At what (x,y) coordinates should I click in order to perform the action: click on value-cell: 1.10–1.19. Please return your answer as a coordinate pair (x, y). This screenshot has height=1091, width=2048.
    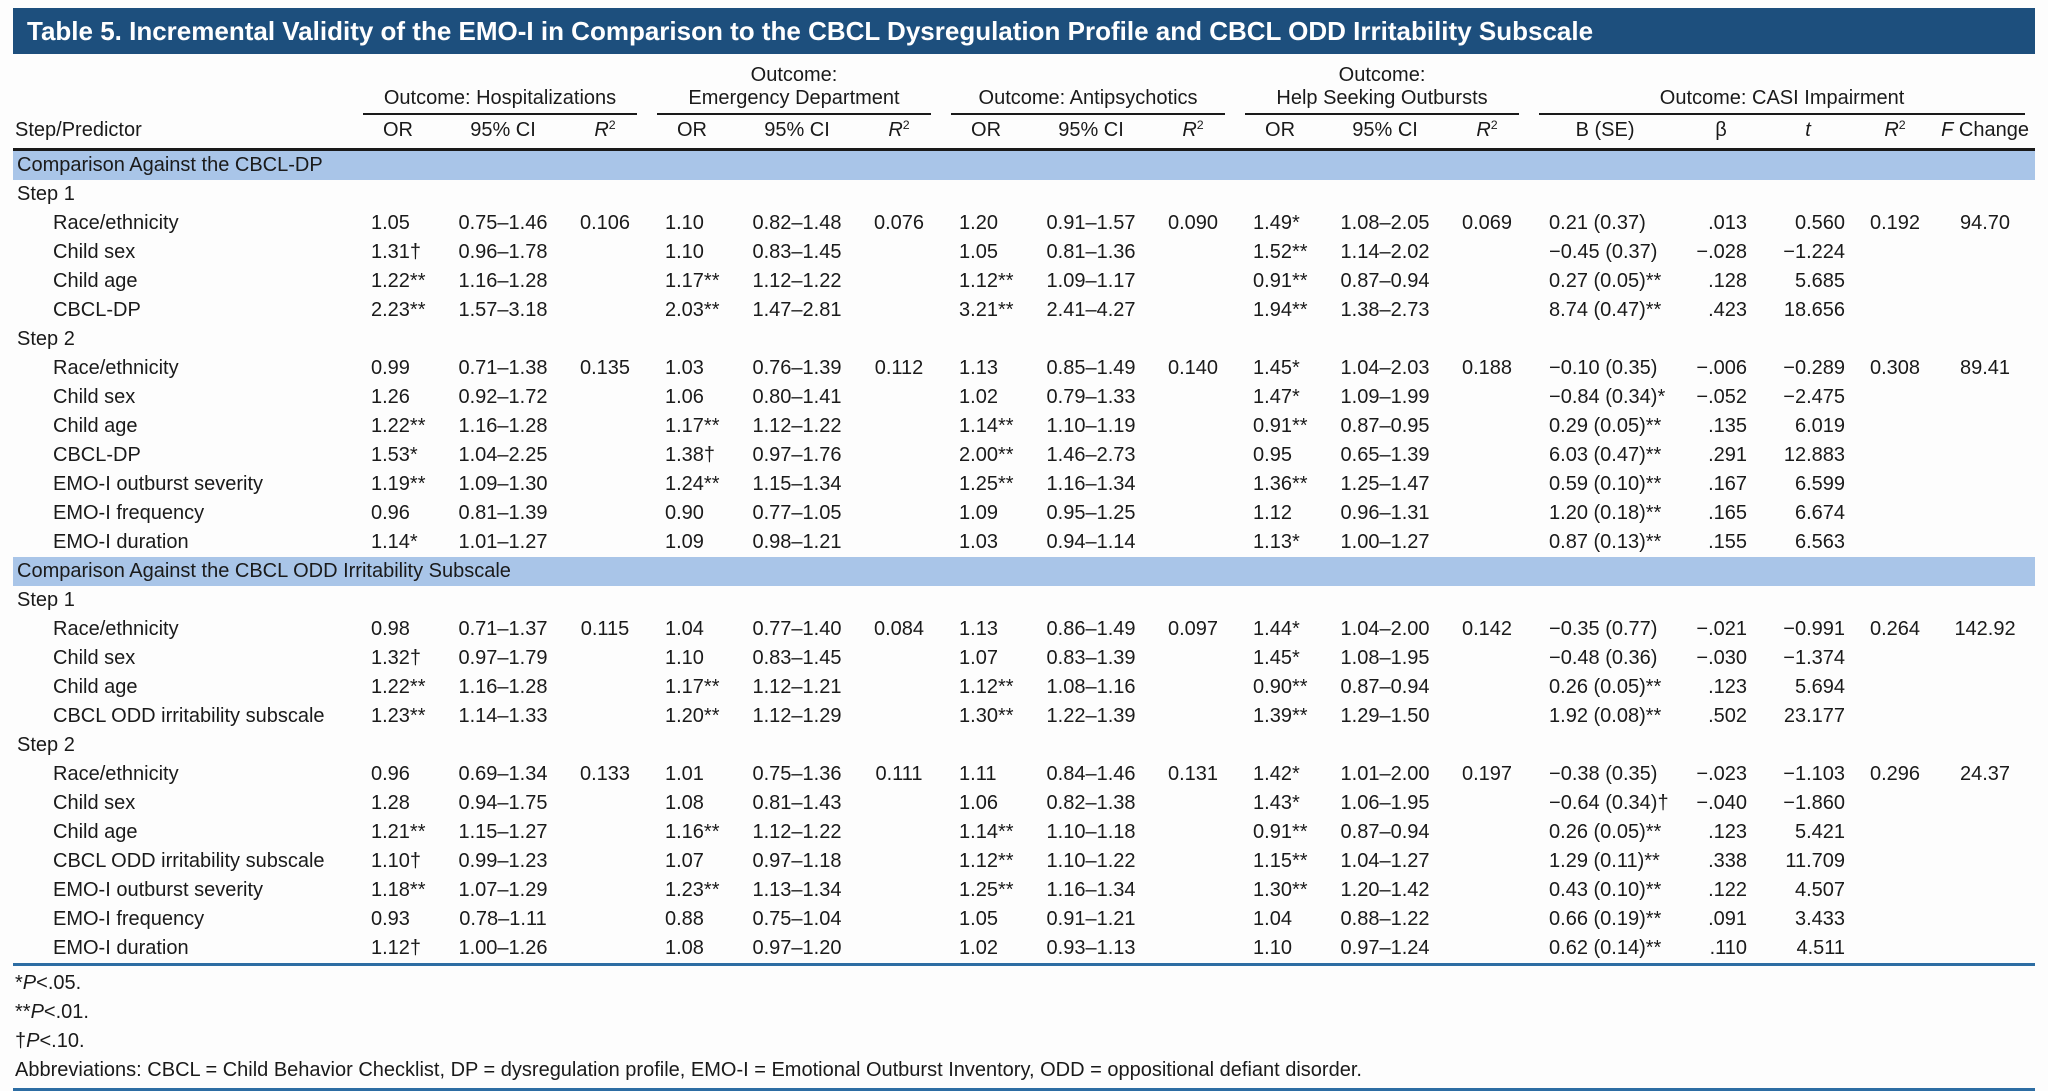
    Looking at the image, I should click on (1091, 426).